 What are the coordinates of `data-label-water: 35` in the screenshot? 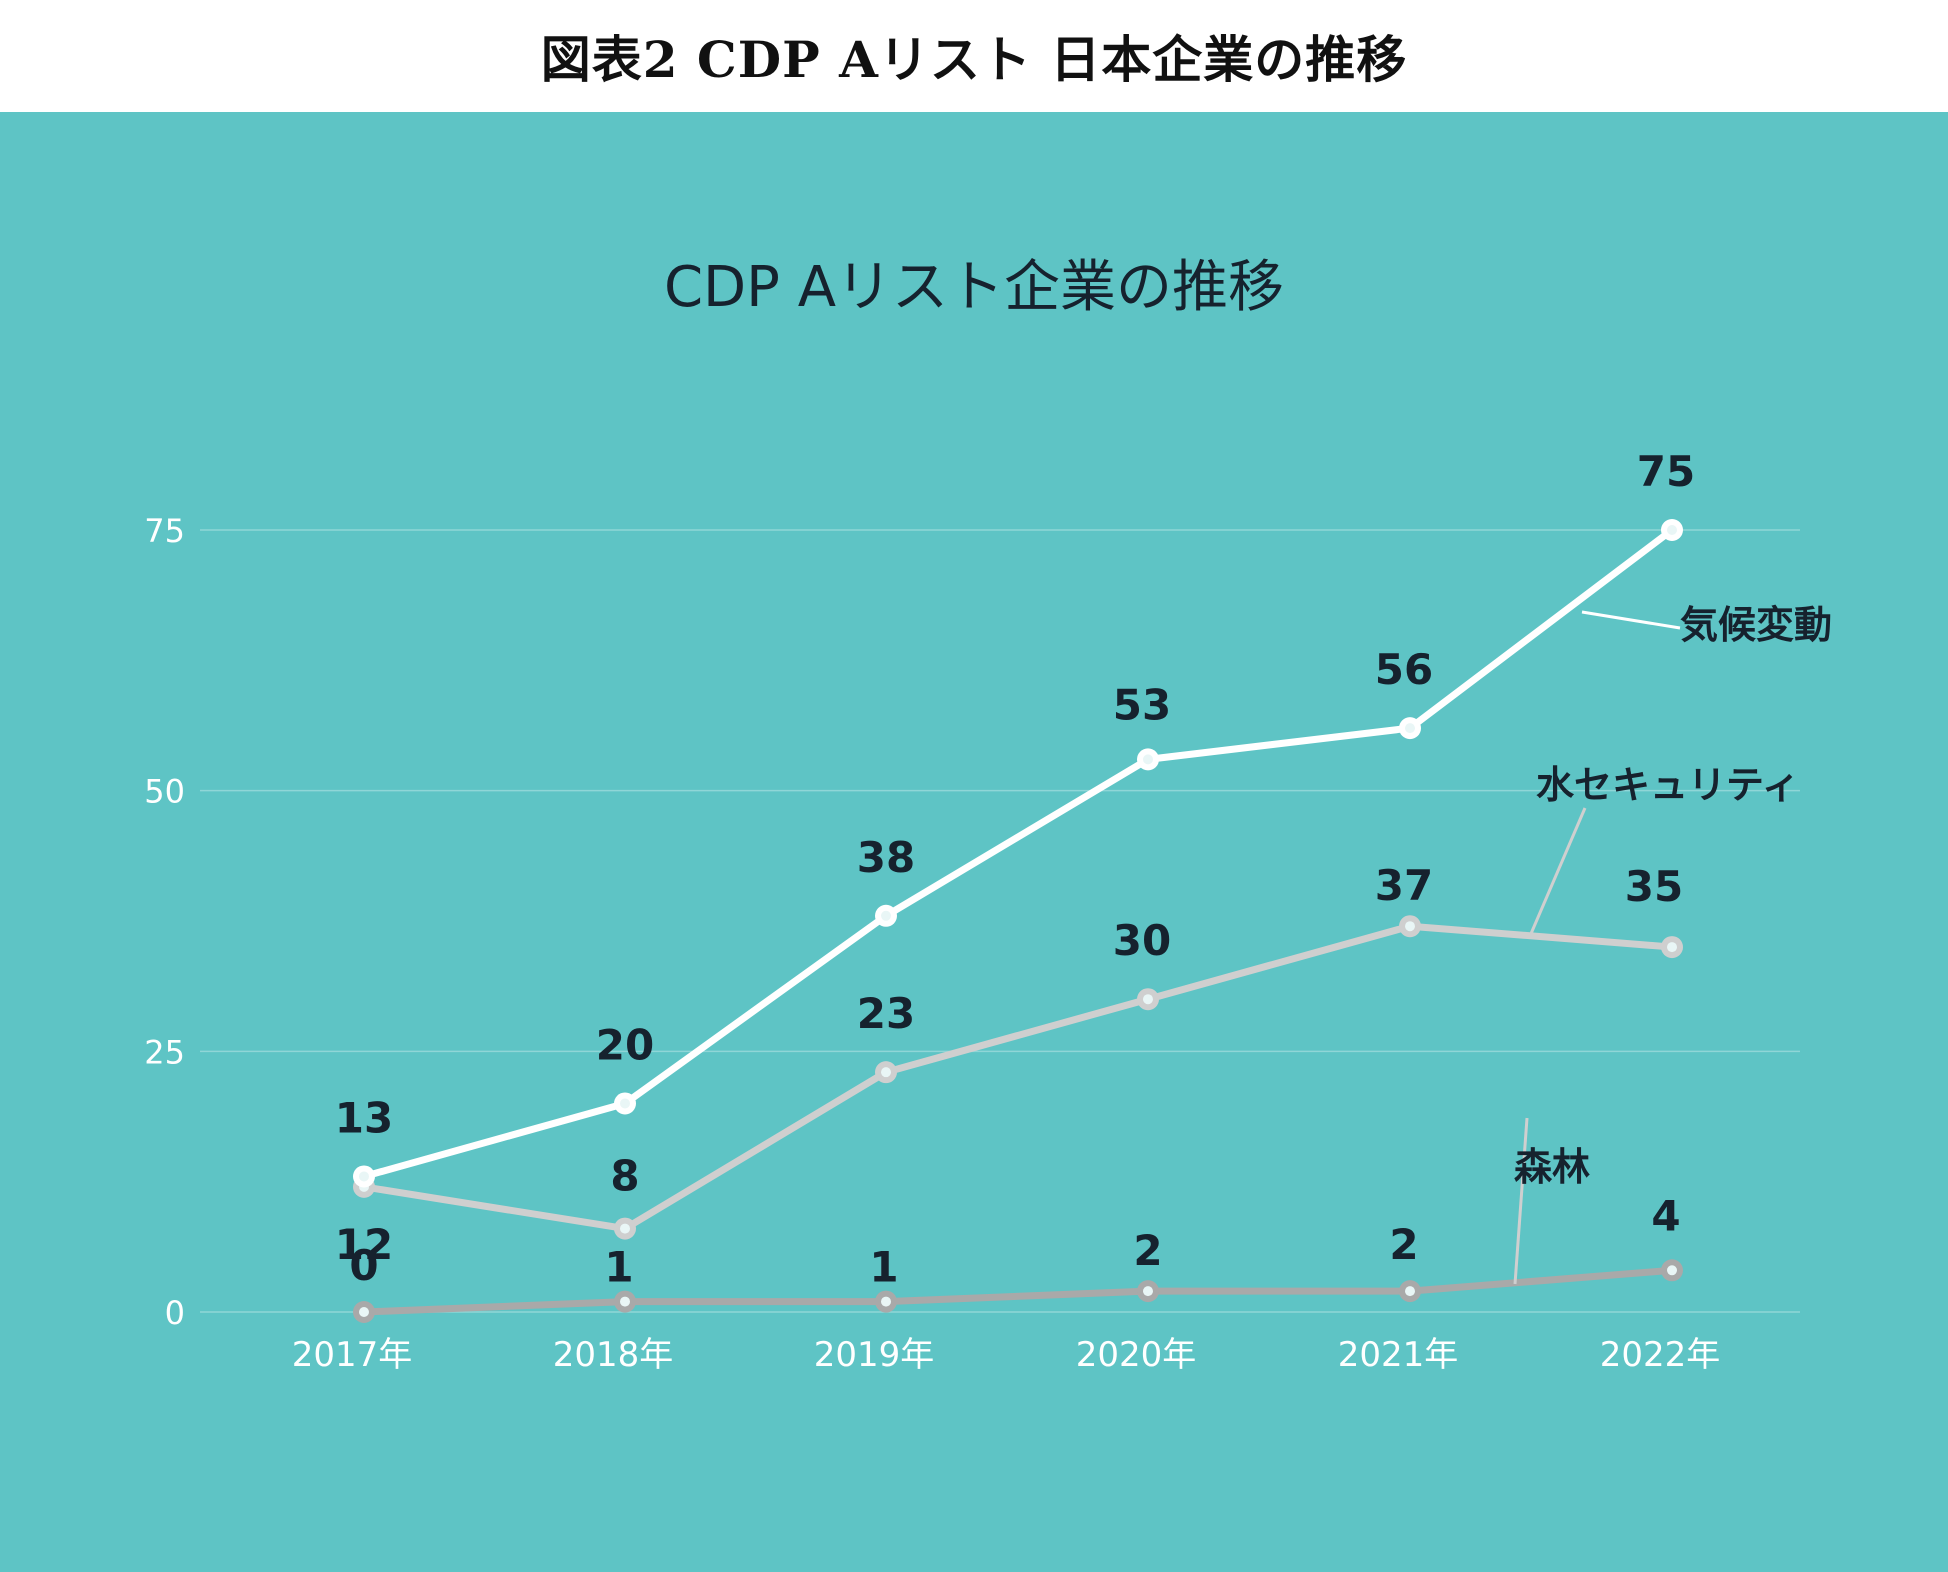 It's located at (1654, 886).